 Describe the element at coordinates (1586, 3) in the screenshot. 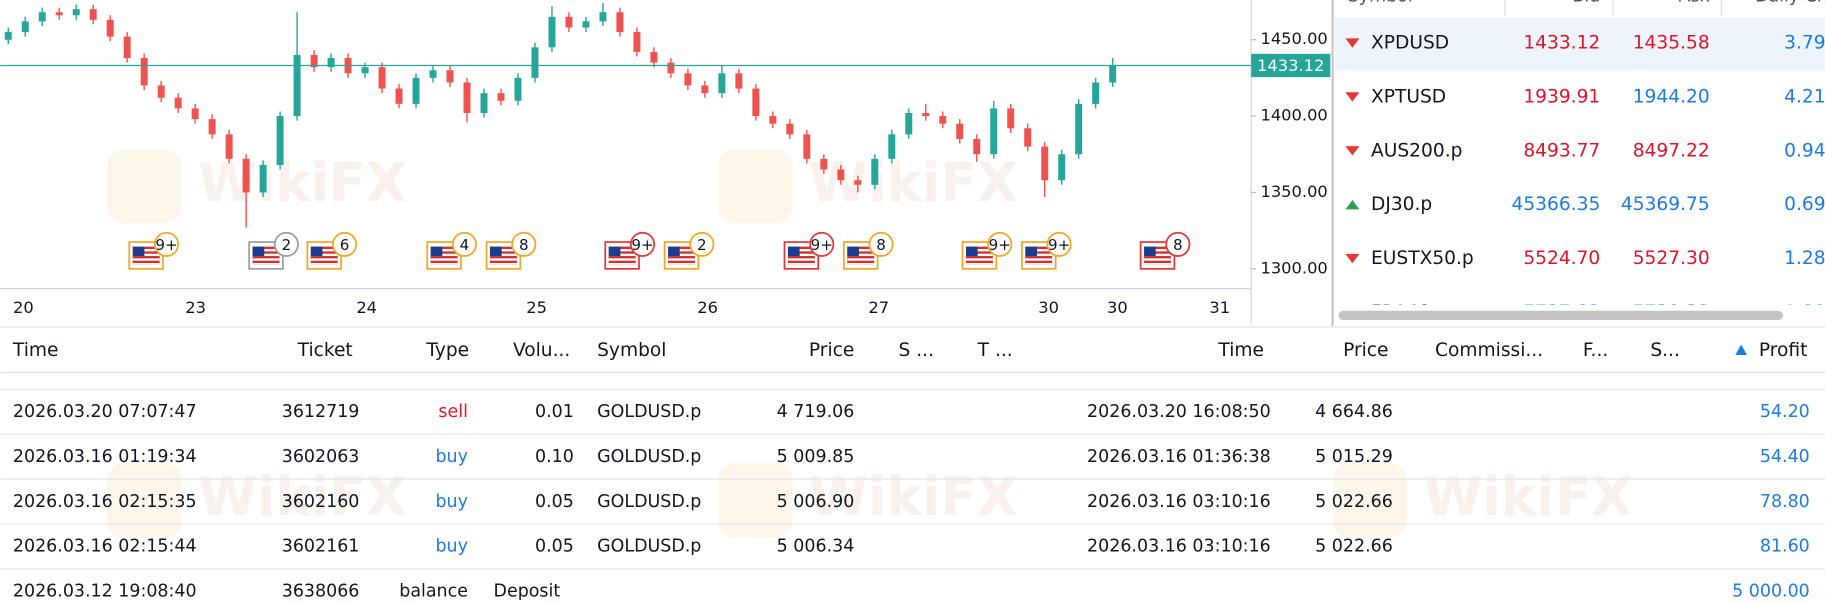

I see `watchlist-header: Bid` at that location.